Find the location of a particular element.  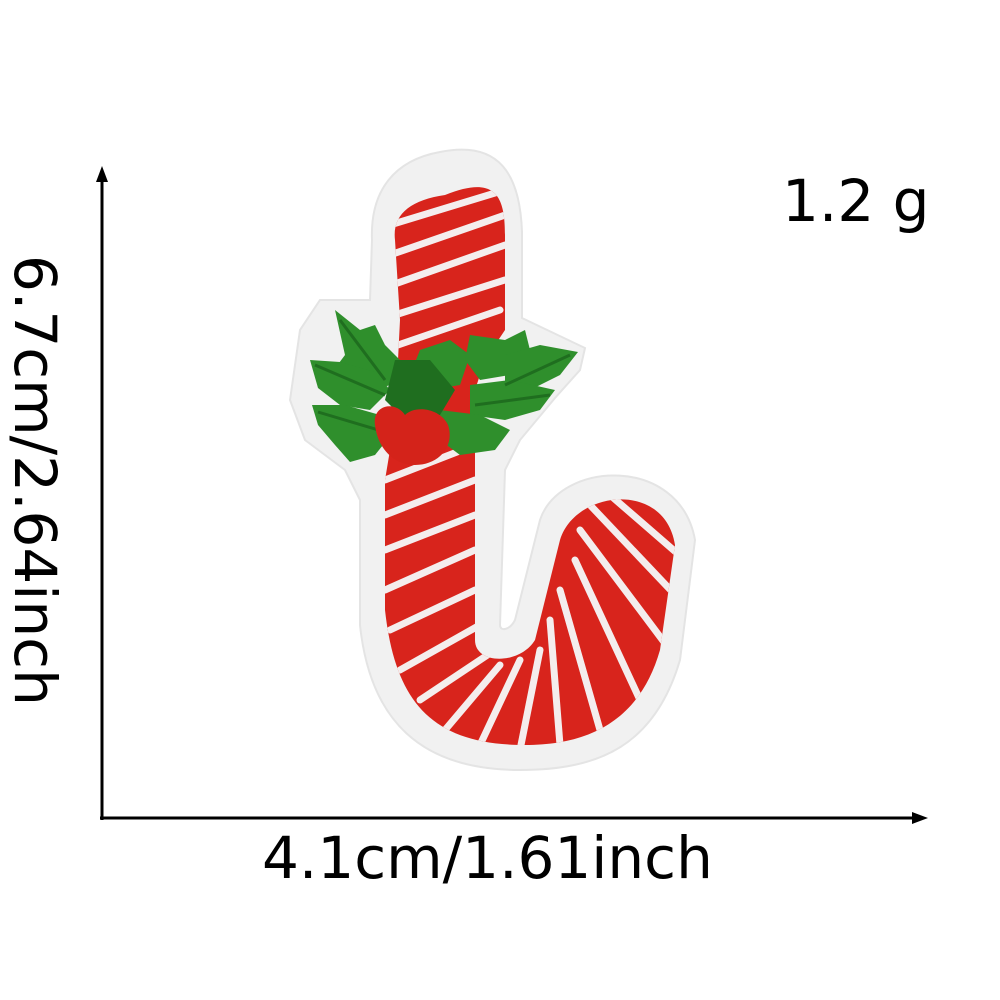

holly-berry is located at coordinates (412, 435).